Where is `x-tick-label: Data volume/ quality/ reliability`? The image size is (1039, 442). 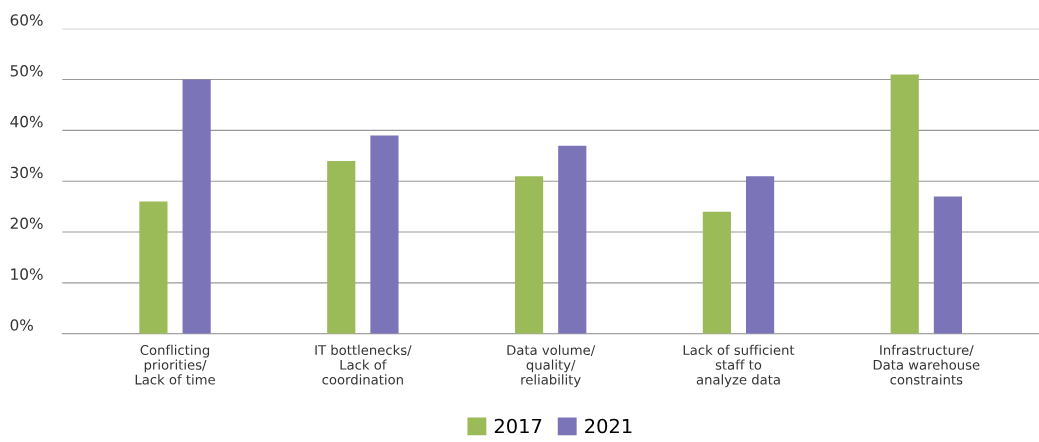
x-tick-label: Data volume/ quality/ reliability is located at coordinates (551, 366).